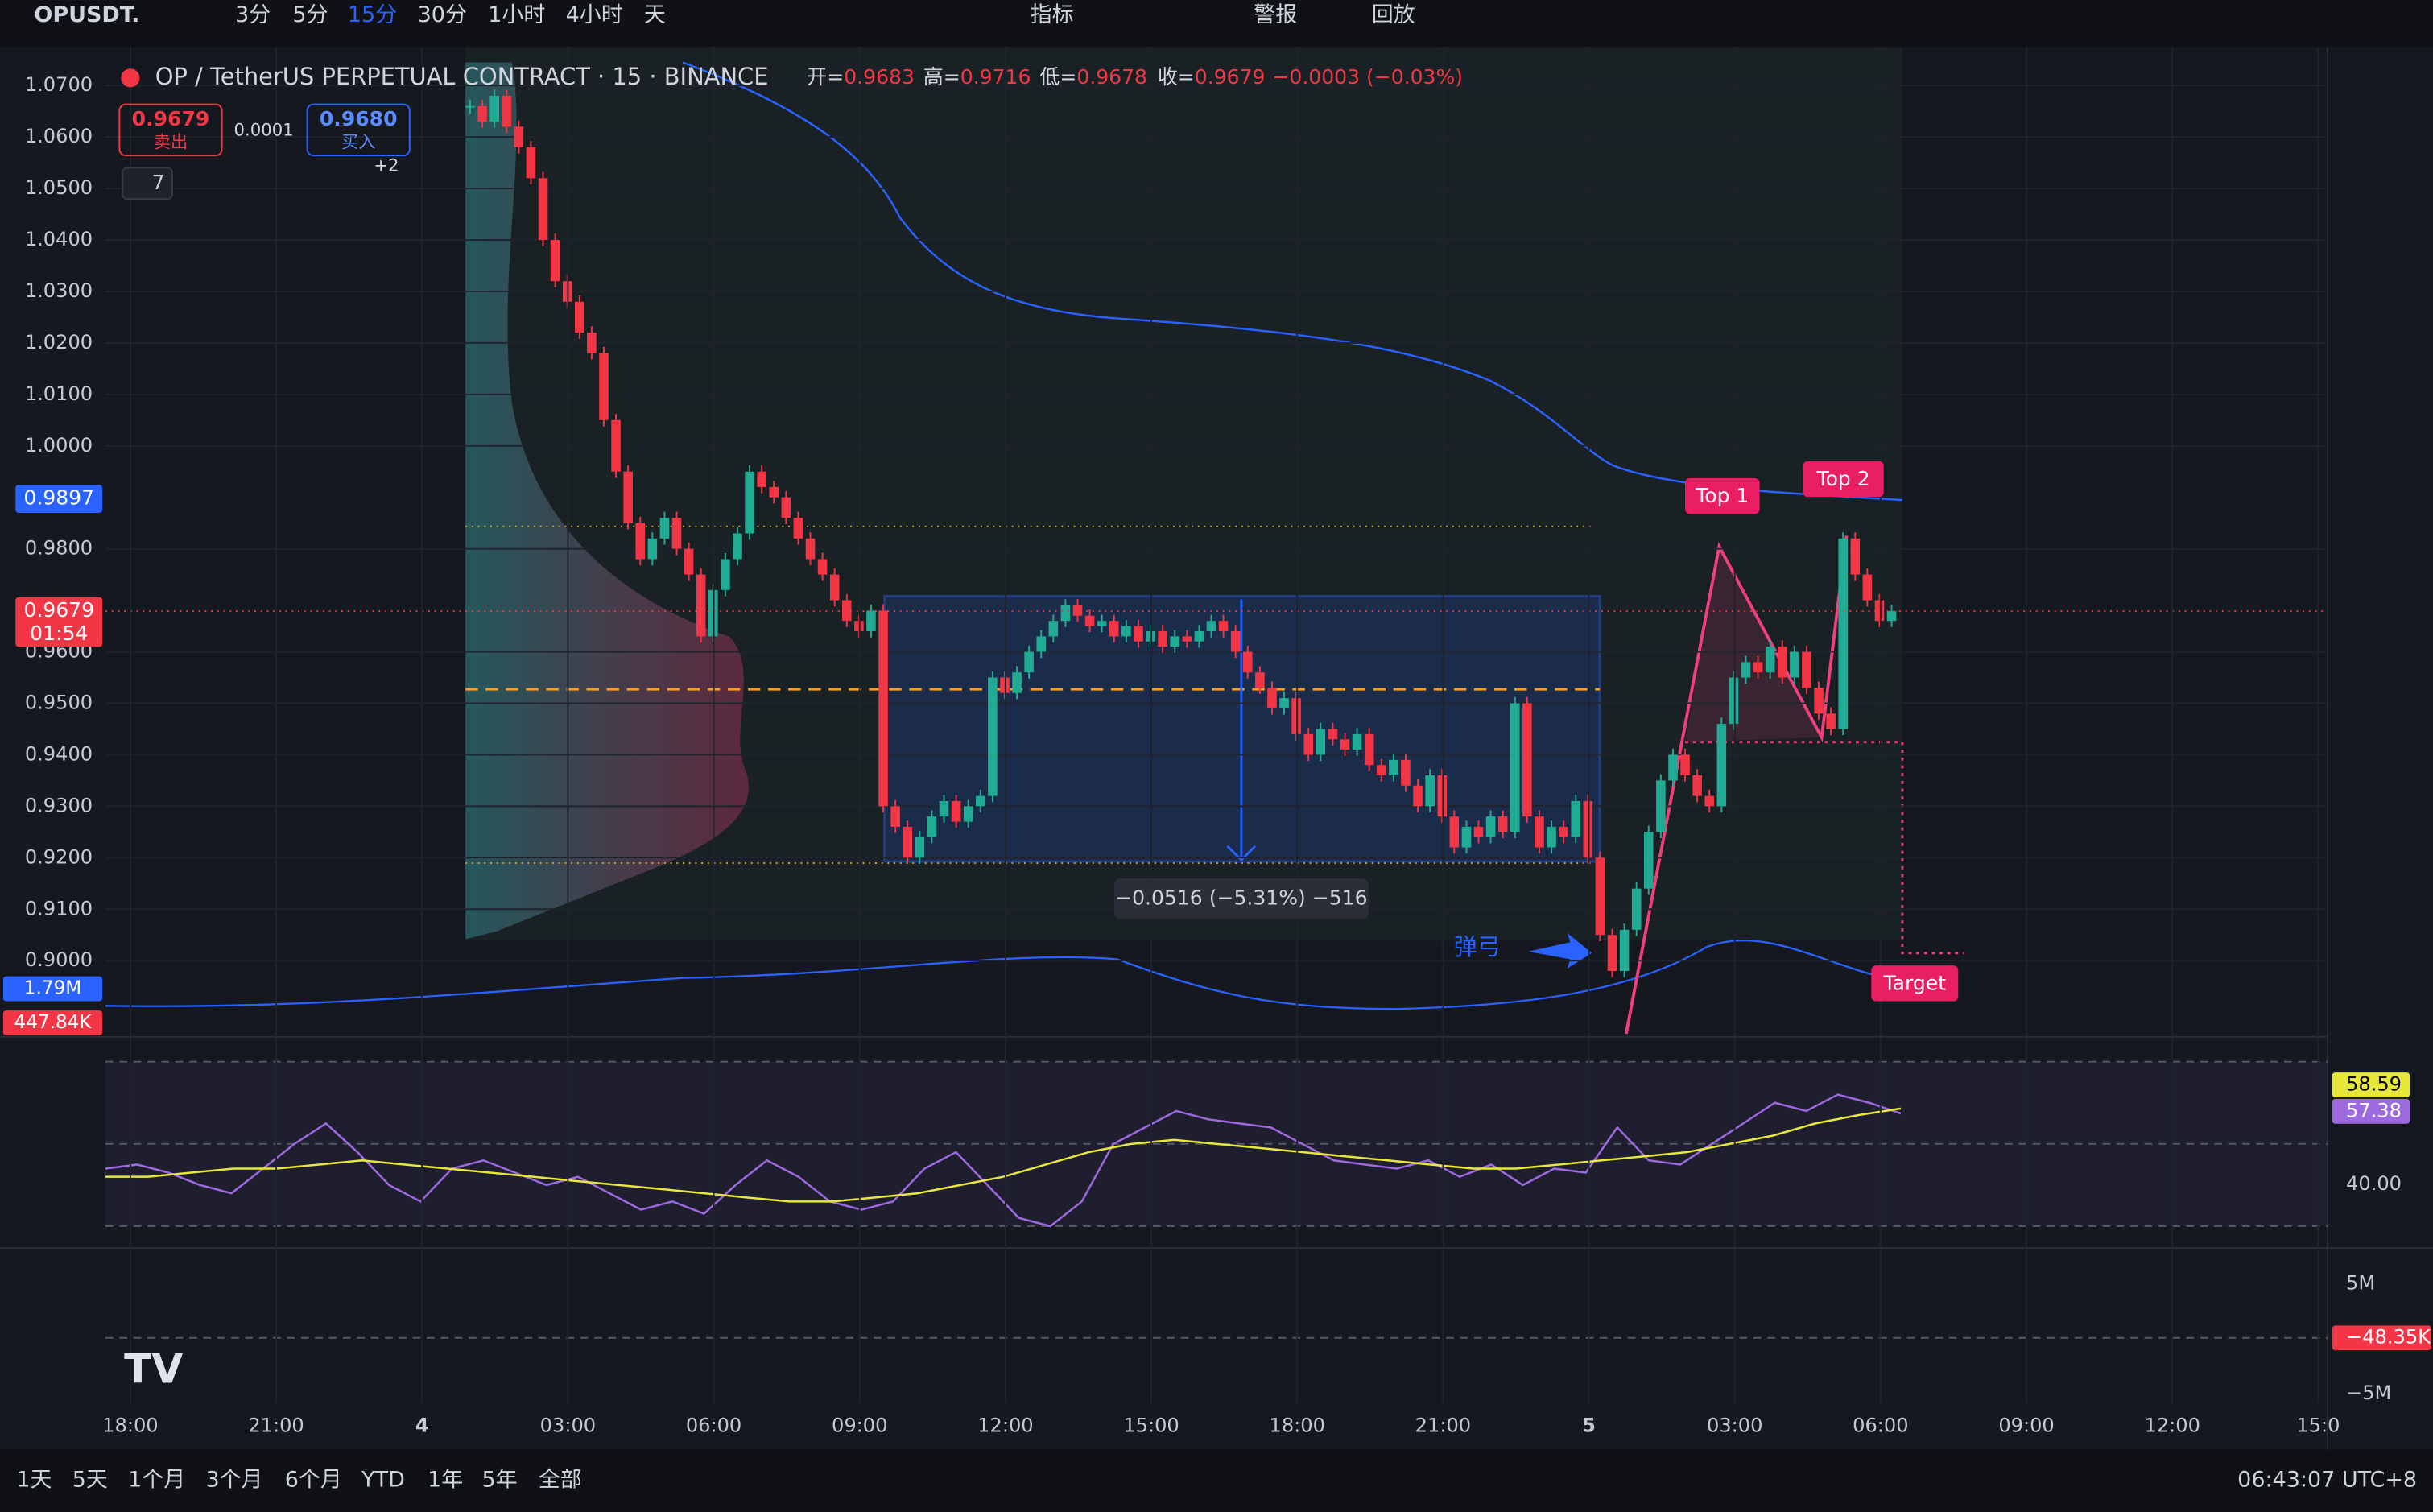  Describe the element at coordinates (386, 166) in the screenshot. I see `more-orders: +2` at that location.